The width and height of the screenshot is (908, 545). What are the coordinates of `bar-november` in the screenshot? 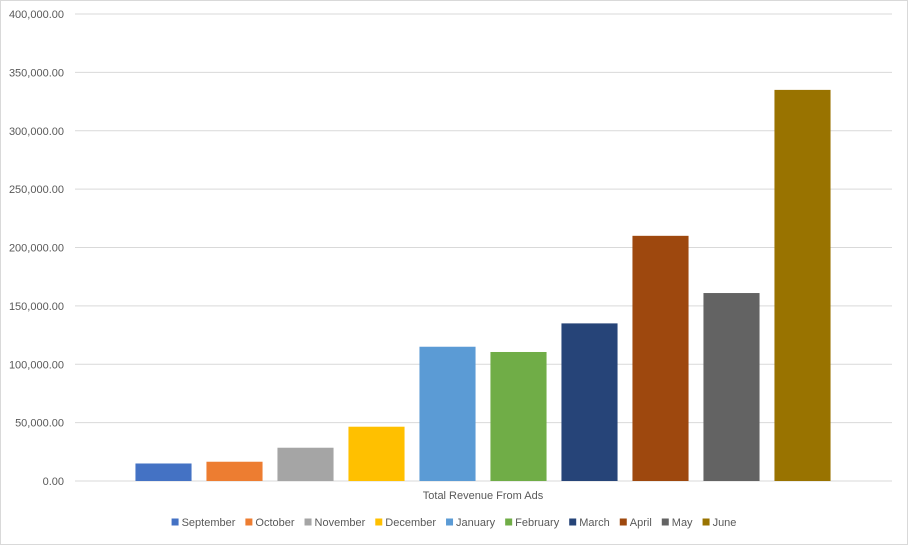 It's located at (305, 464).